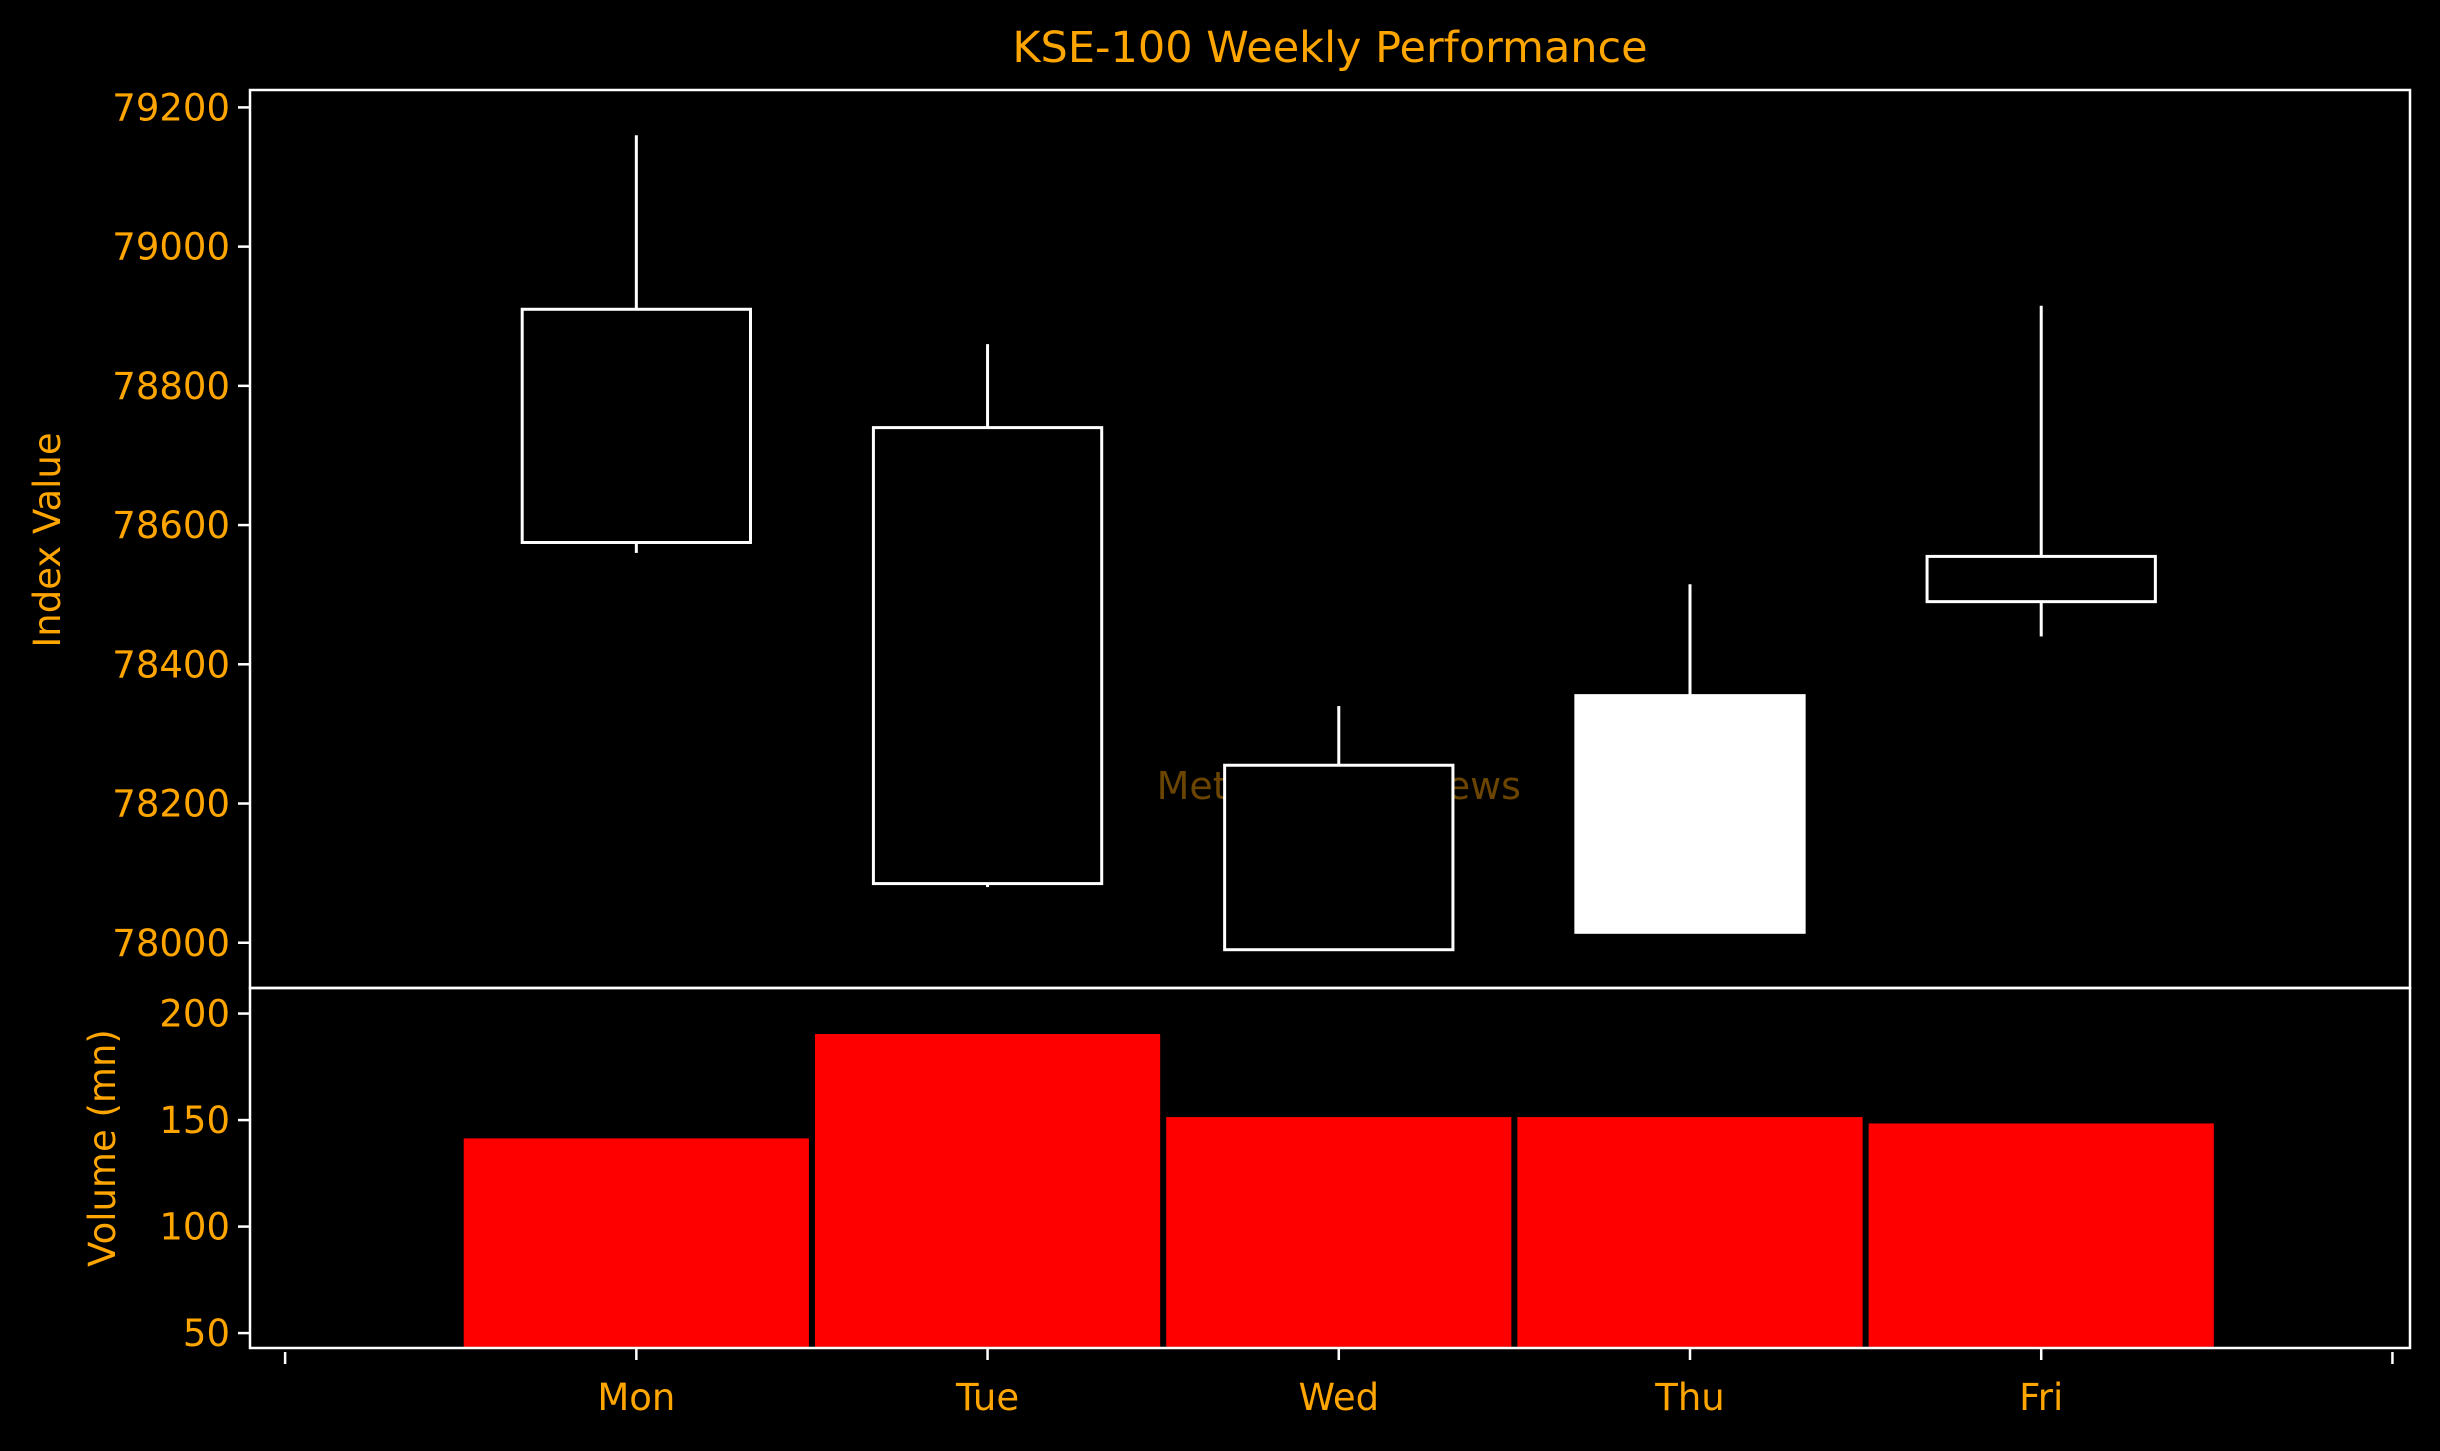 The width and height of the screenshot is (2440, 1451). Describe the element at coordinates (171, 525) in the screenshot. I see `price-y-tick-label: 78600` at that location.